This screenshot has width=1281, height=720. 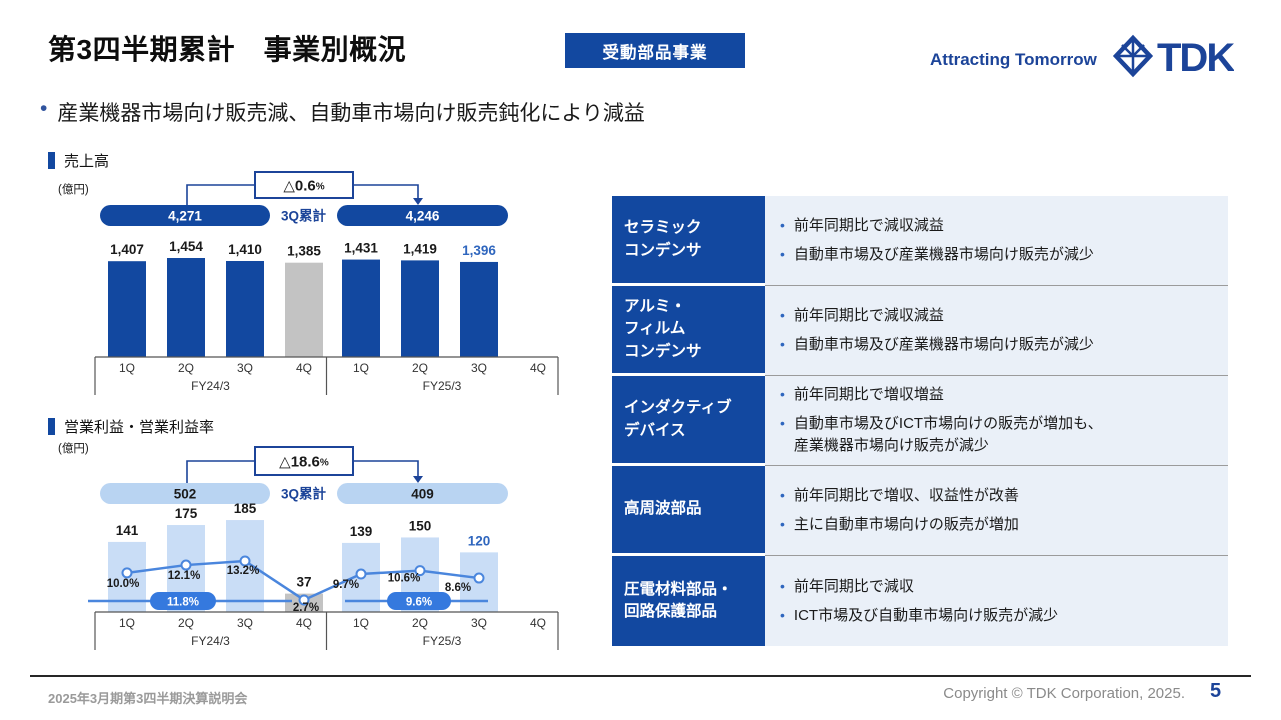 I want to click on brand-tagline: Attracting Tomorrow, so click(x=1013, y=59).